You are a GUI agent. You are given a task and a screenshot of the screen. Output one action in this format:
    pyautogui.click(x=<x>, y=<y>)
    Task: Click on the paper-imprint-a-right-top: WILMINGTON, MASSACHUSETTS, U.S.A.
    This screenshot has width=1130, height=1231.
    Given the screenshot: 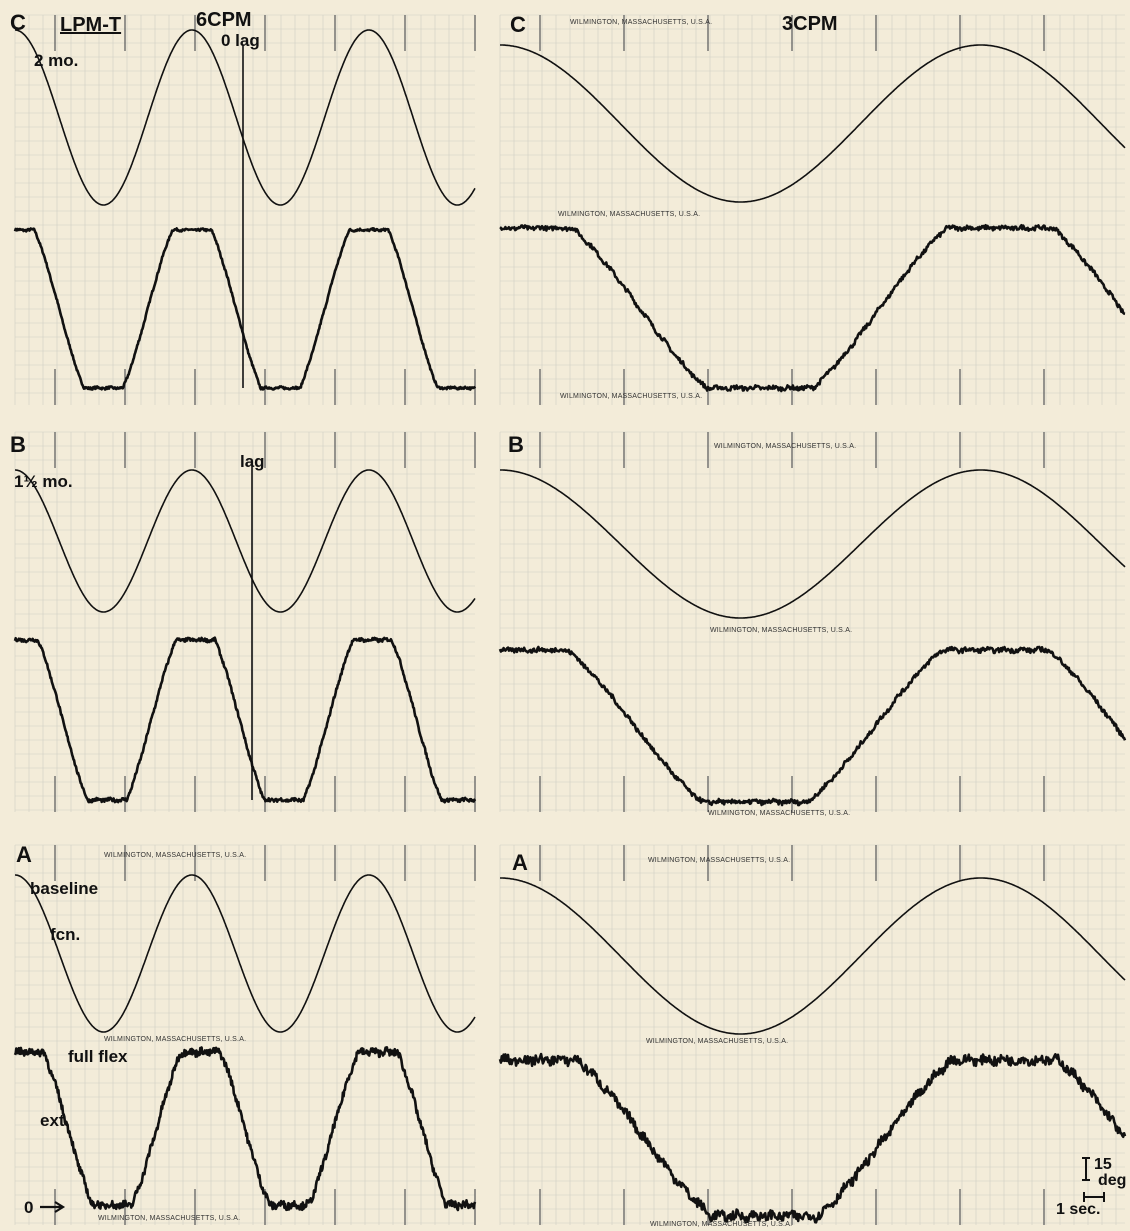 What is the action you would take?
    pyautogui.click(x=719, y=860)
    